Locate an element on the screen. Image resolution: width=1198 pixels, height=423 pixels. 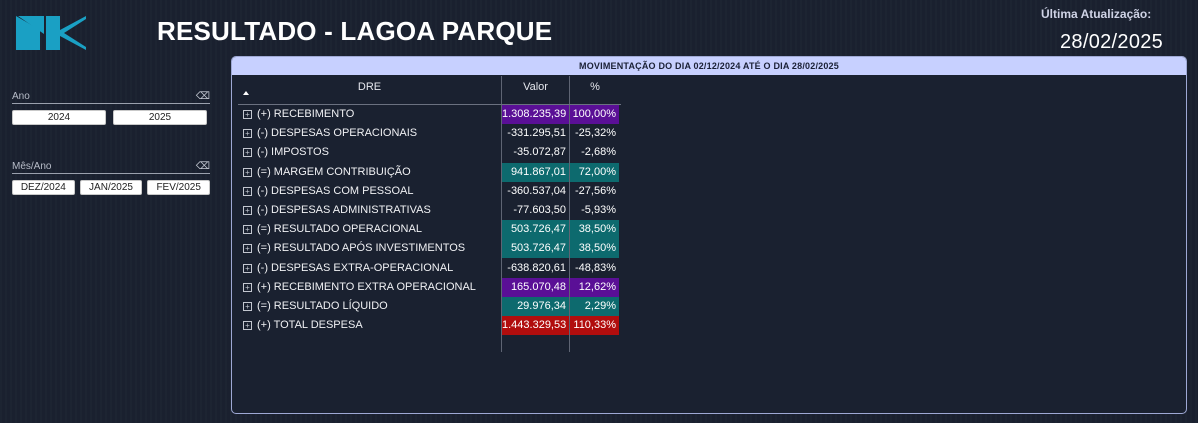
row-label: (=) RESULTADO LÍQUIDO is located at coordinates (322, 305).